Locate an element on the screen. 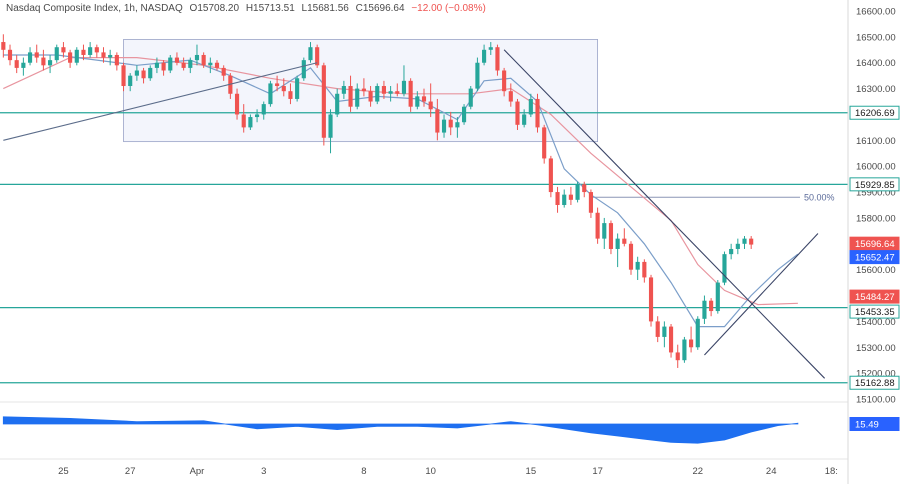 This screenshot has height=484, width=900. y-tick-label: 16000.00 is located at coordinates (876, 167).